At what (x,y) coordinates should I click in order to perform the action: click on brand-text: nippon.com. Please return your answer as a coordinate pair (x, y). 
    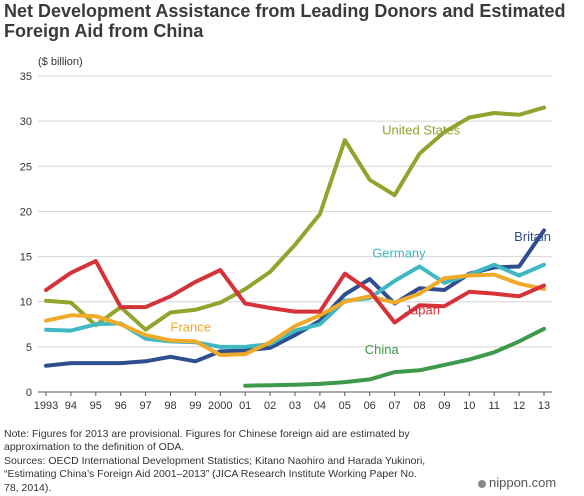
    Looking at the image, I should click on (523, 482).